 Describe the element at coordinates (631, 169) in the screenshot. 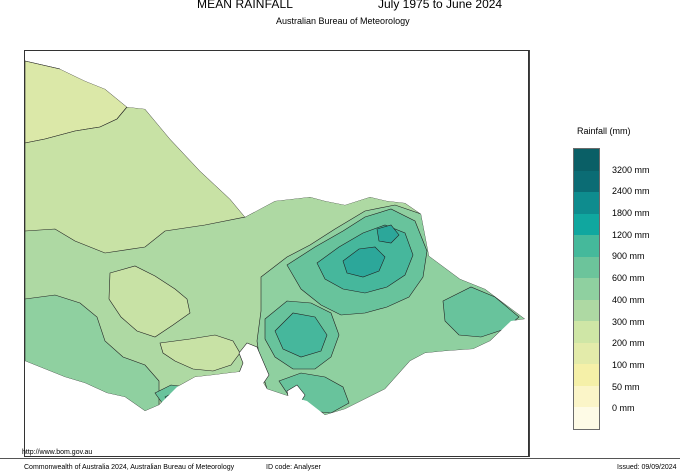

I see `legend-label: 3200 mm` at that location.